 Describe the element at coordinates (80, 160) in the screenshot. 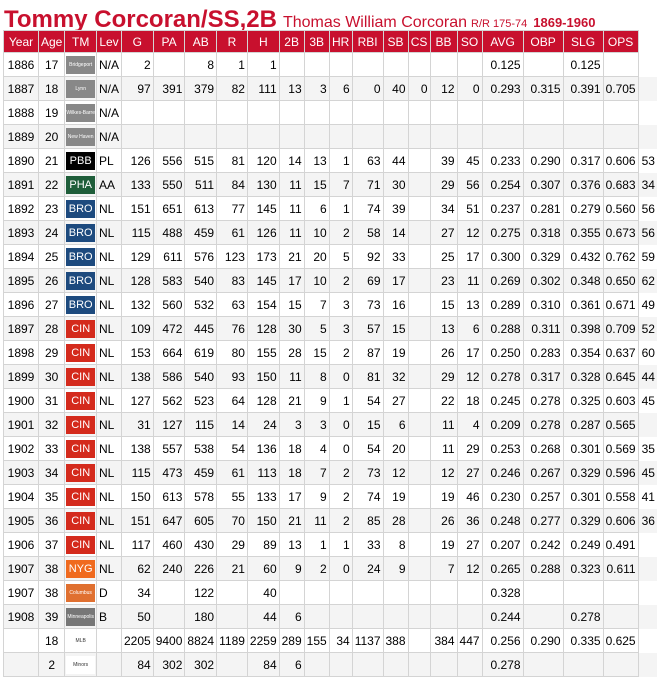

I see `team-logo: PBB` at that location.